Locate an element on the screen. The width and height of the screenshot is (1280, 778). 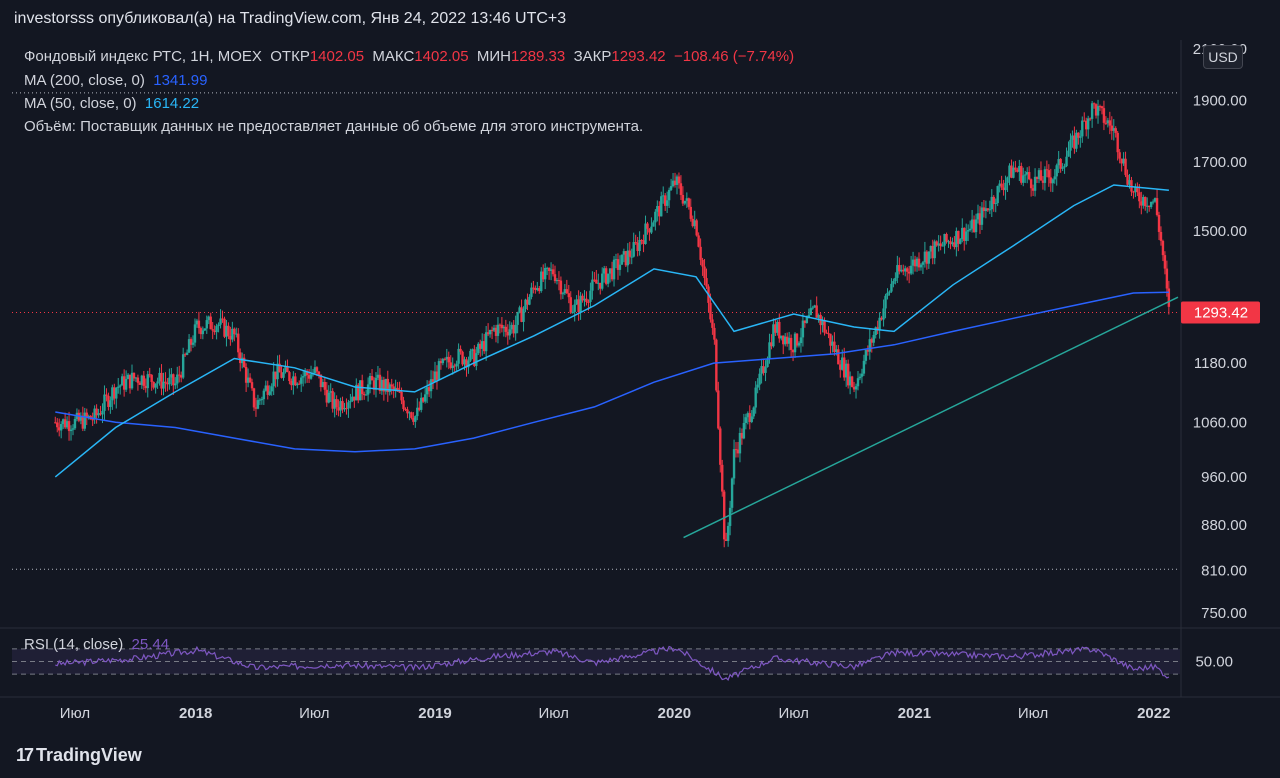
ma200-legend: MA (200, close, 0) 1341.99 is located at coordinates (115, 80).